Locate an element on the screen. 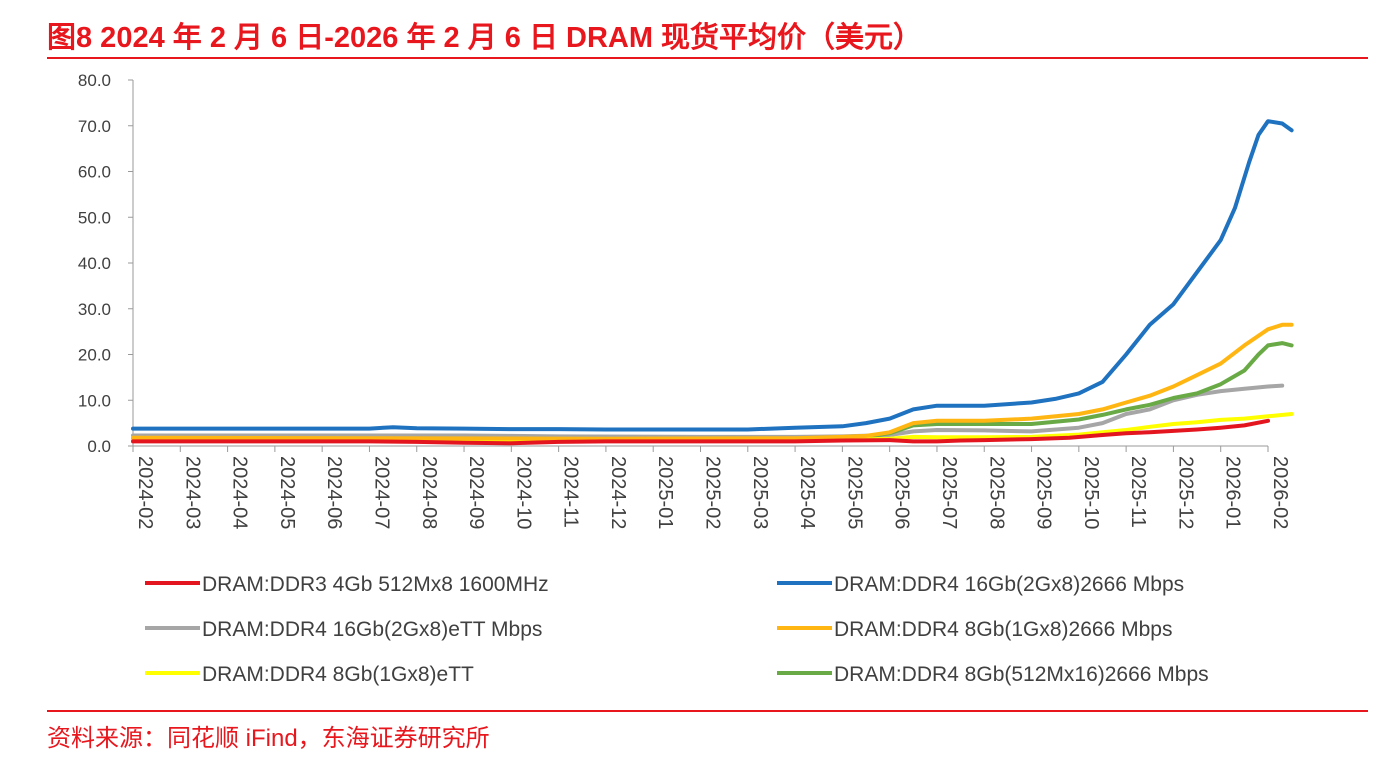  x-tick-label: 2025-01 is located at coordinates (665, 492).